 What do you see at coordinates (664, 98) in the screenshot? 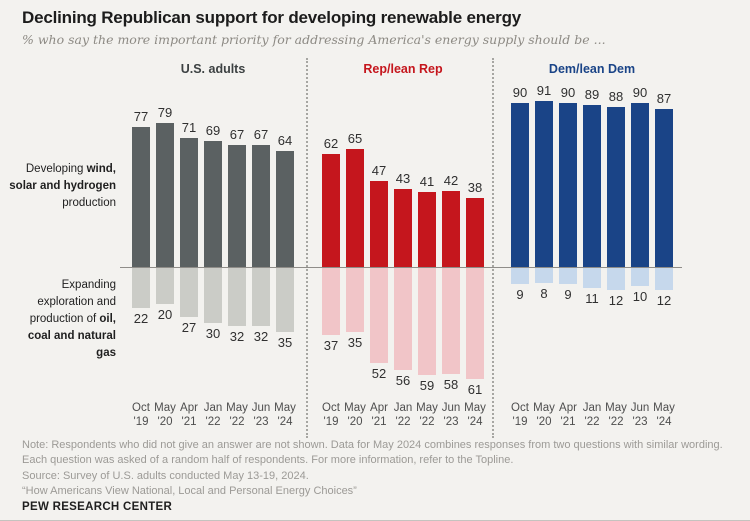
I see `bar-value-label: 87` at bounding box center [664, 98].